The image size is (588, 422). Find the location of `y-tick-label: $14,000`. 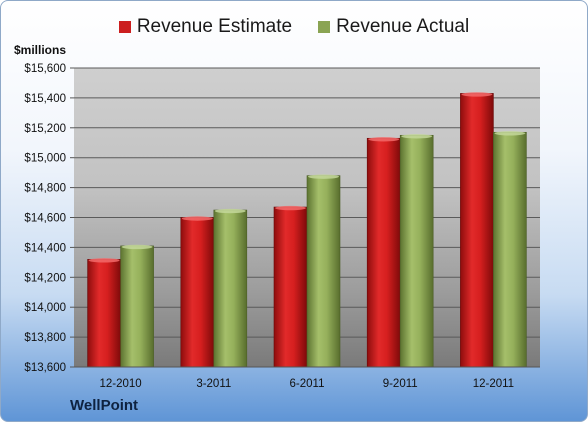

y-tick-label: $14,000 is located at coordinates (45, 308).